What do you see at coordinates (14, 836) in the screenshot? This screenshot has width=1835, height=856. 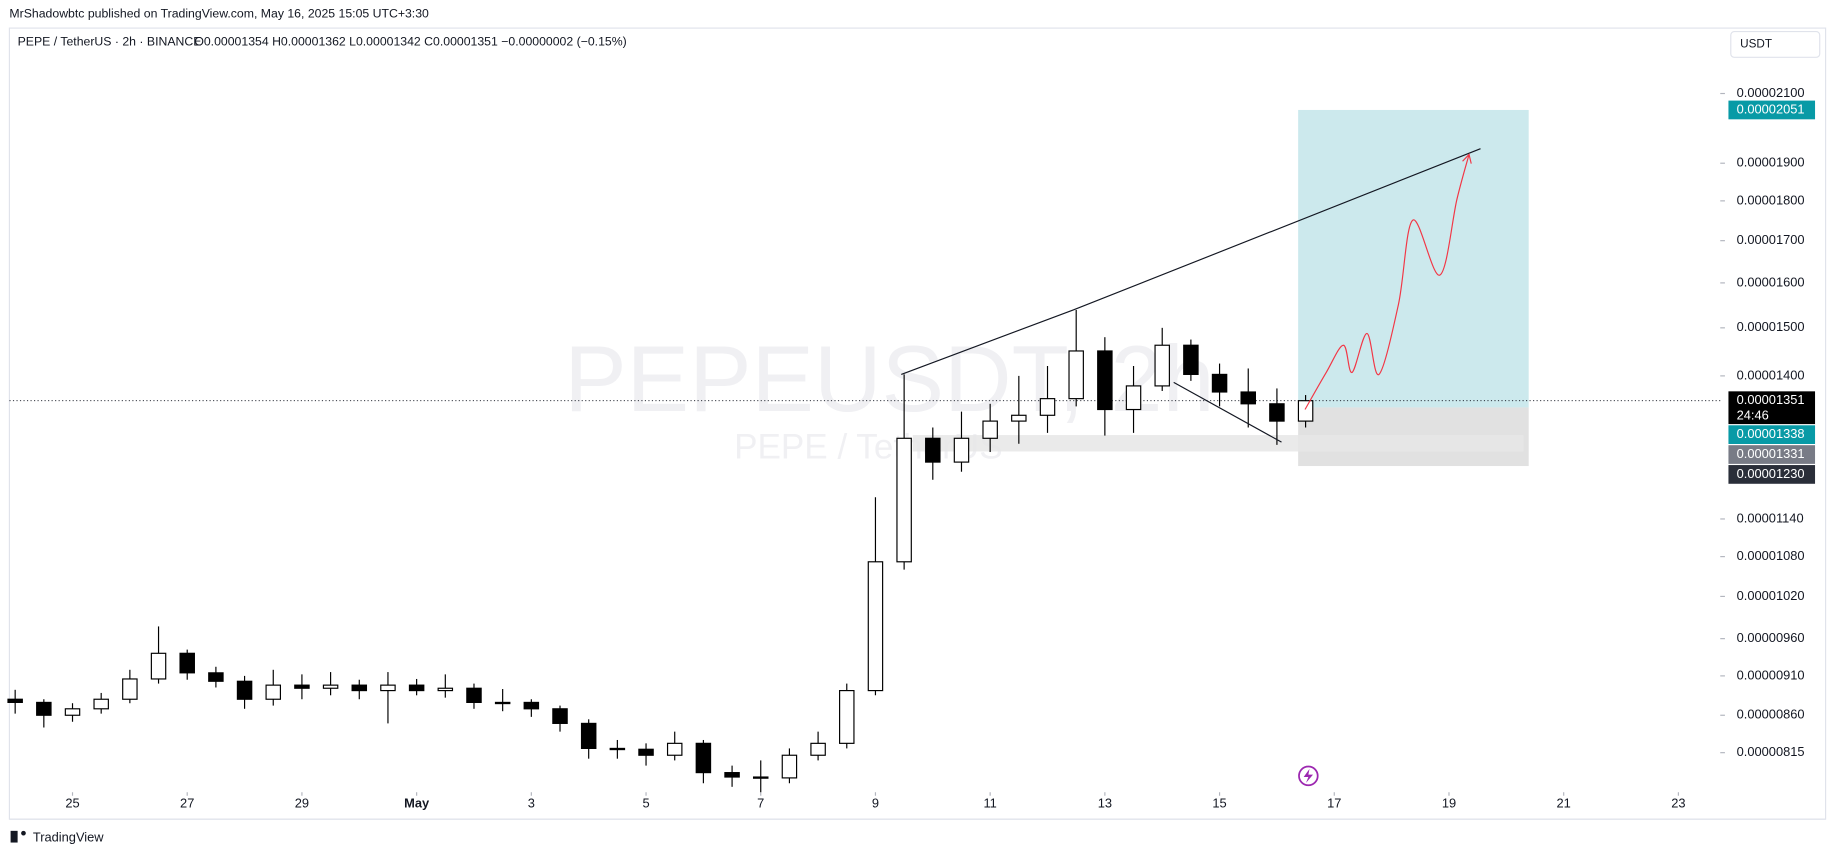 I see `brand-logo` at bounding box center [14, 836].